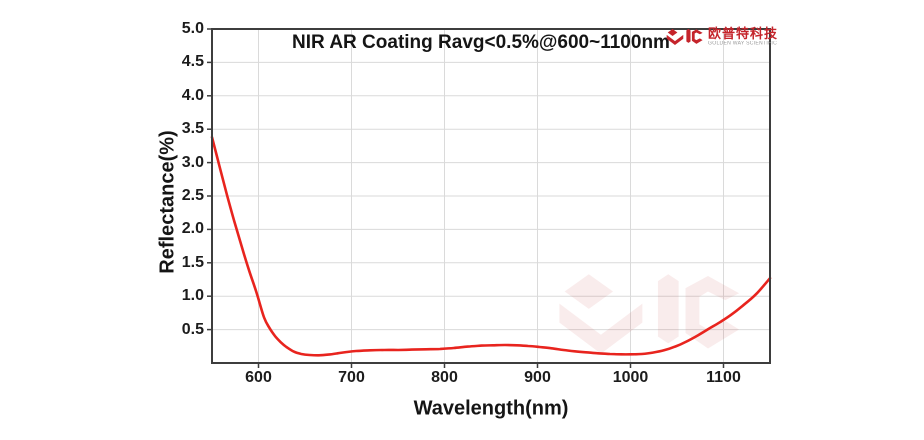 Image resolution: width=924 pixels, height=440 pixels. I want to click on x-axis-title: Wavelength(nm), so click(491, 408).